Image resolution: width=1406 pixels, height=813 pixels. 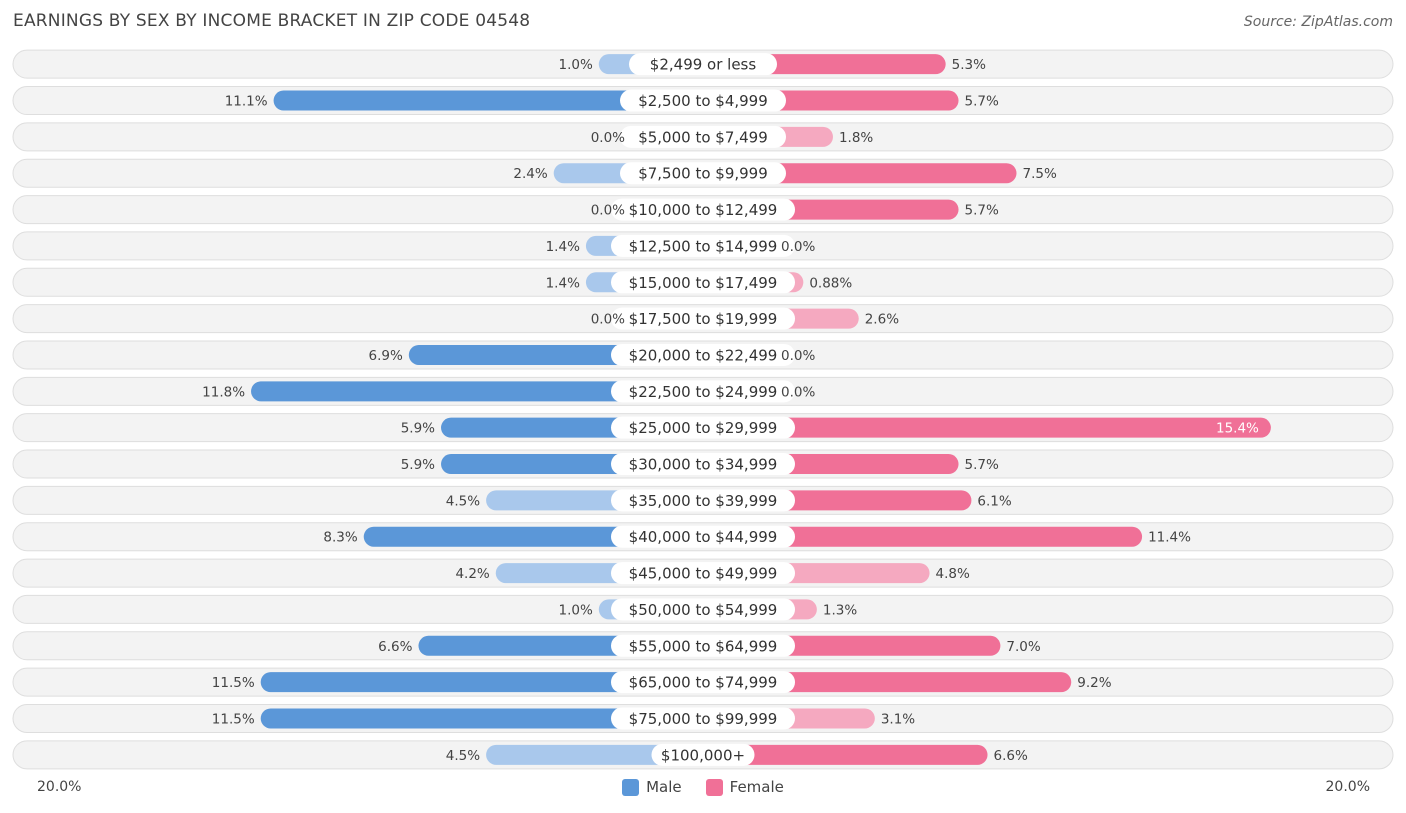 I want to click on category-label: $55,000 to $64,999, so click(x=703, y=646).